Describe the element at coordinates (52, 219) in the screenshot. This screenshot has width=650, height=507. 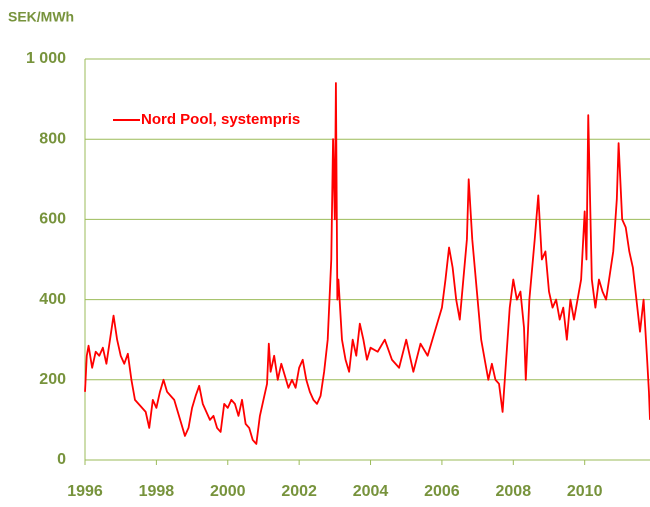
I see `y-tick-label: 600` at that location.